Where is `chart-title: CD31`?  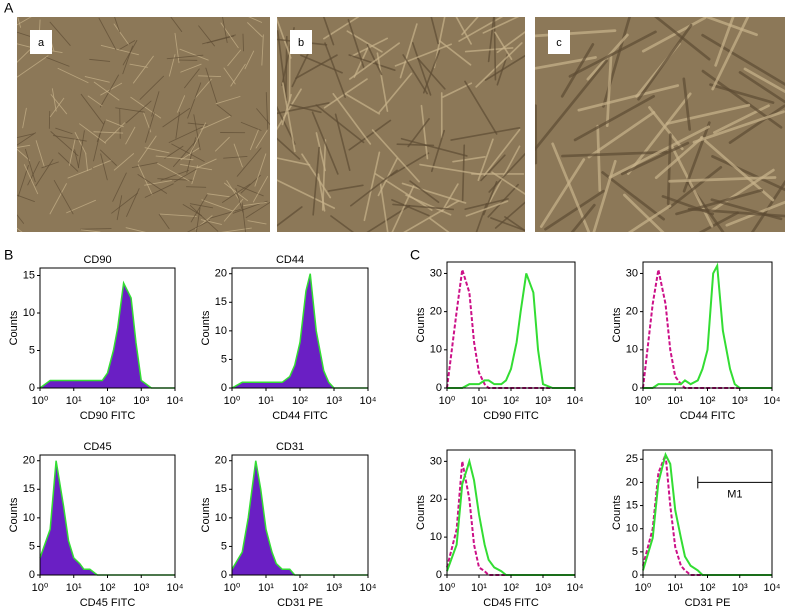
chart-title: CD31 is located at coordinates (290, 447).